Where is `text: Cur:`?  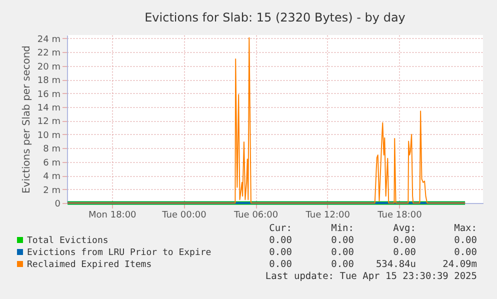 text: Cur: is located at coordinates (280, 228).